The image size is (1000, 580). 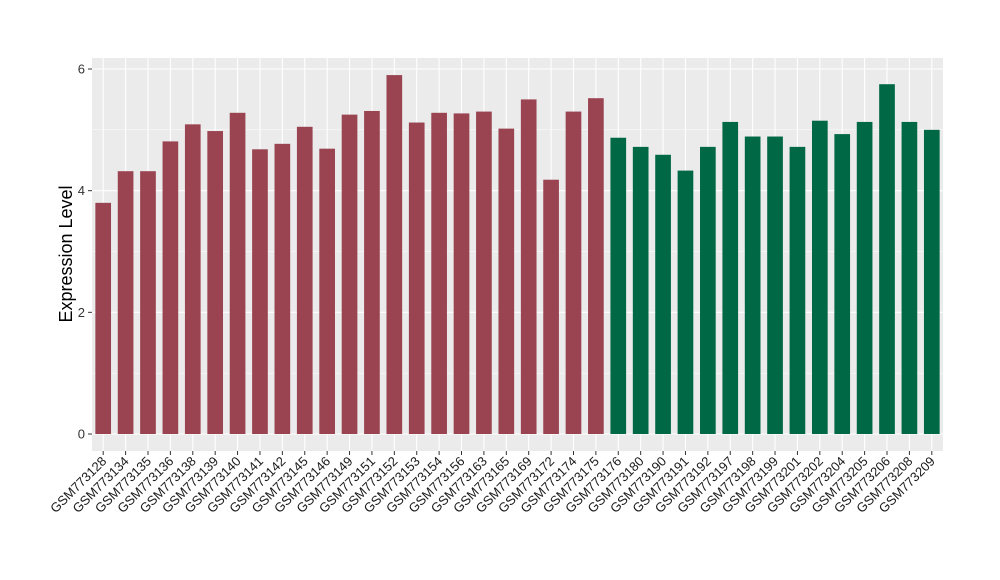 What do you see at coordinates (484, 272) in the screenshot?
I see `bar-GSM773163` at bounding box center [484, 272].